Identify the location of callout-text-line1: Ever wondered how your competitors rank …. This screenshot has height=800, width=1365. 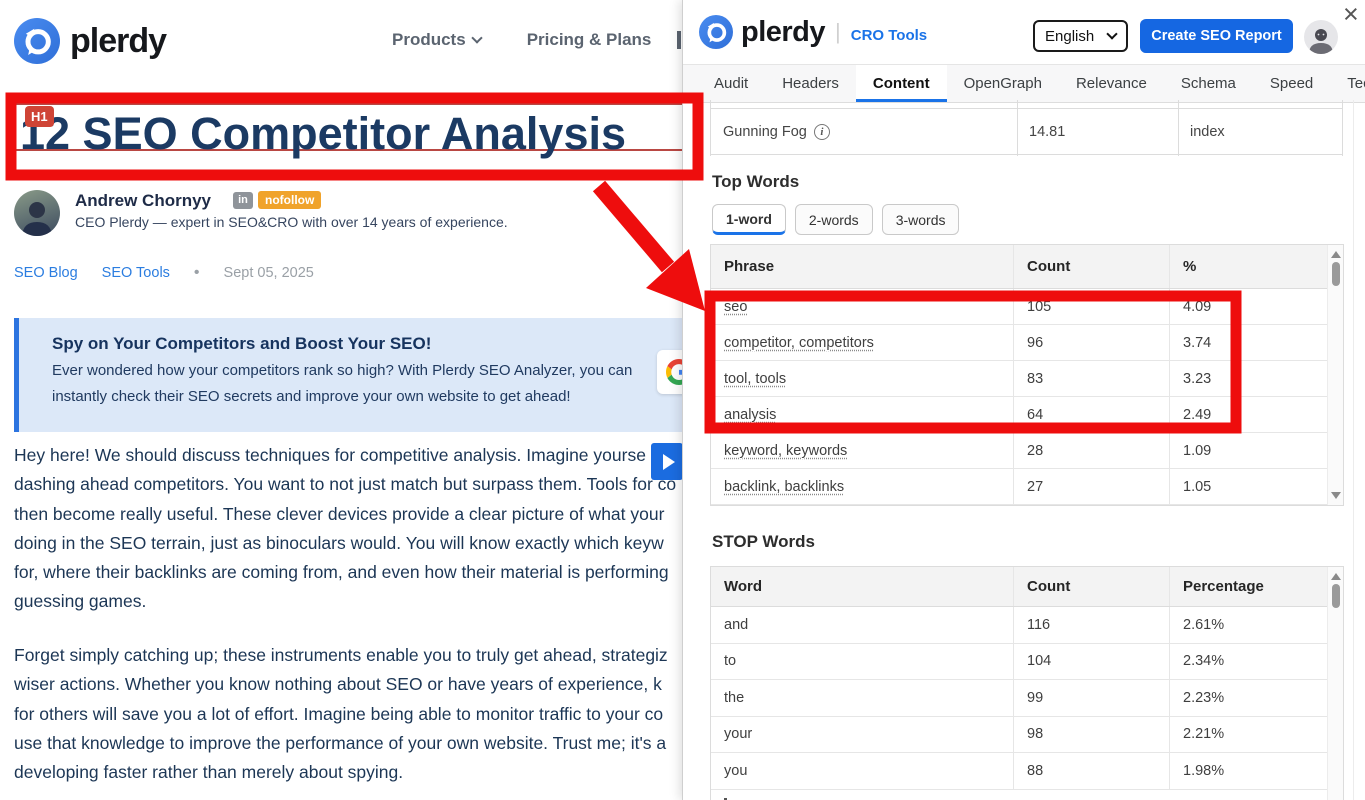
(342, 370).